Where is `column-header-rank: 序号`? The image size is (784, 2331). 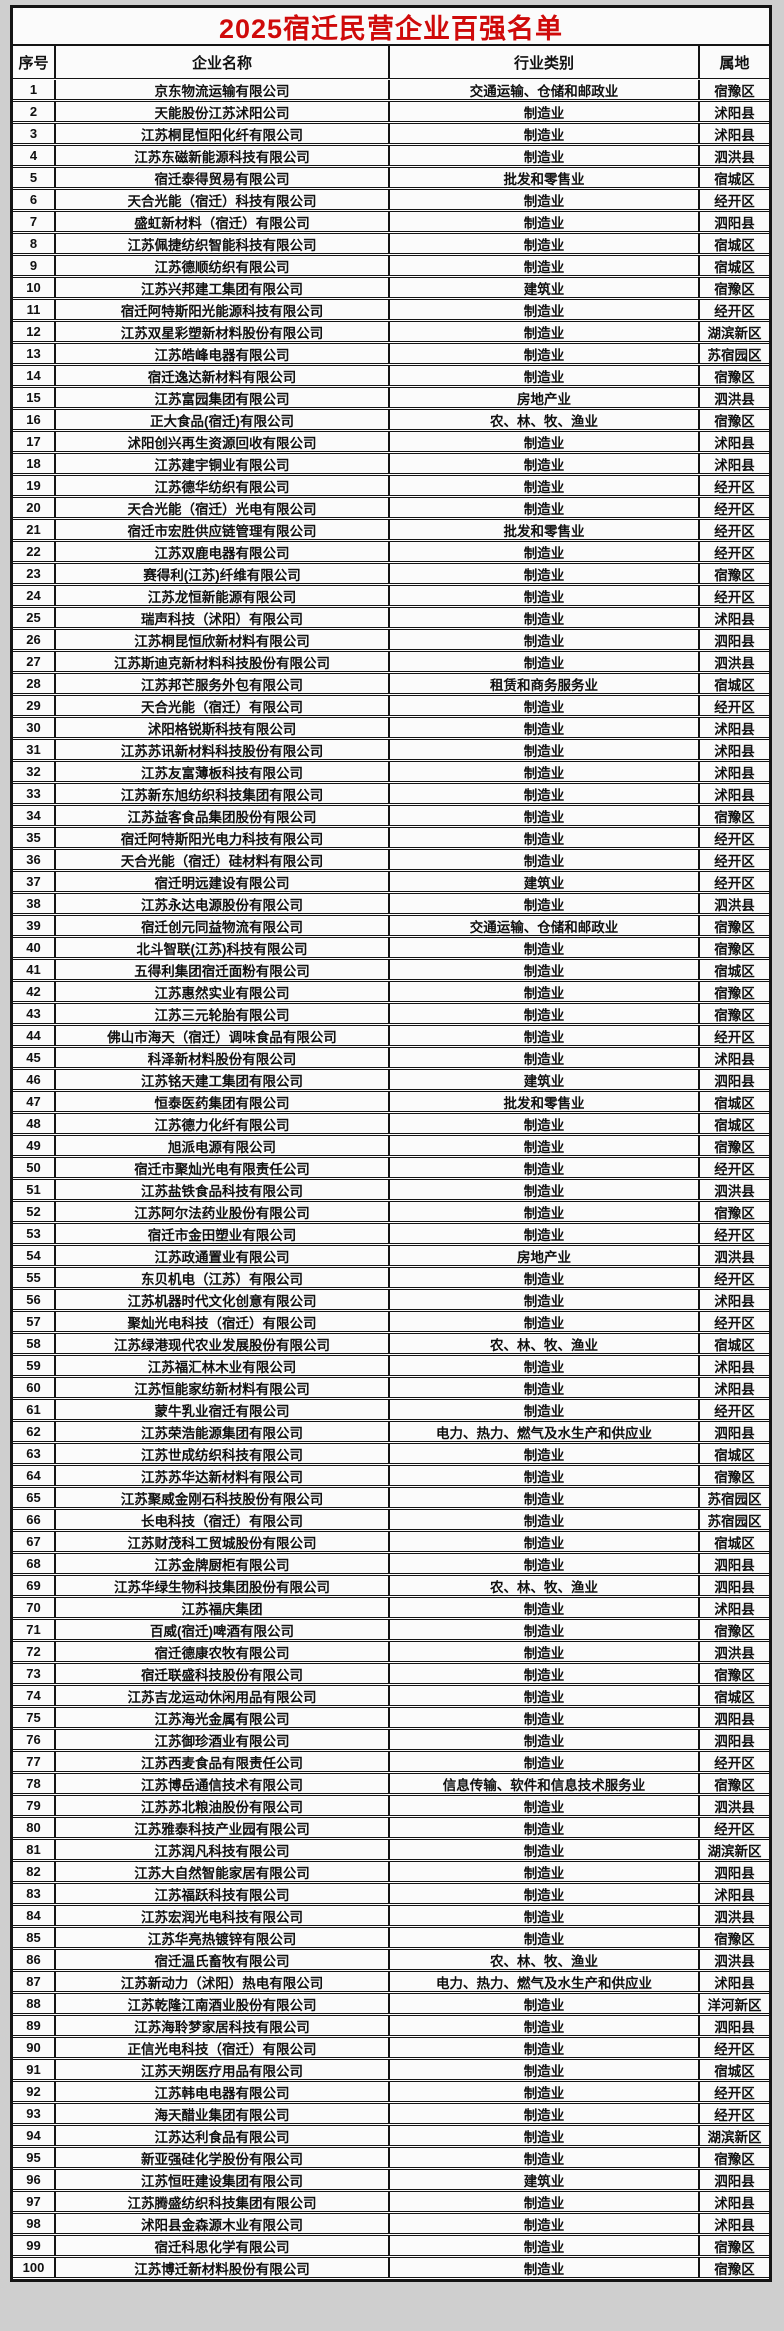 column-header-rank: 序号 is located at coordinates (33, 63).